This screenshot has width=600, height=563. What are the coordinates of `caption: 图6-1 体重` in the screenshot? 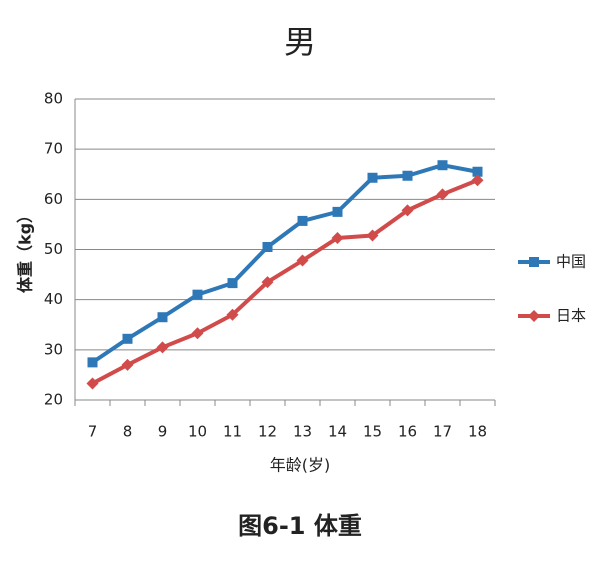 It's located at (300, 526).